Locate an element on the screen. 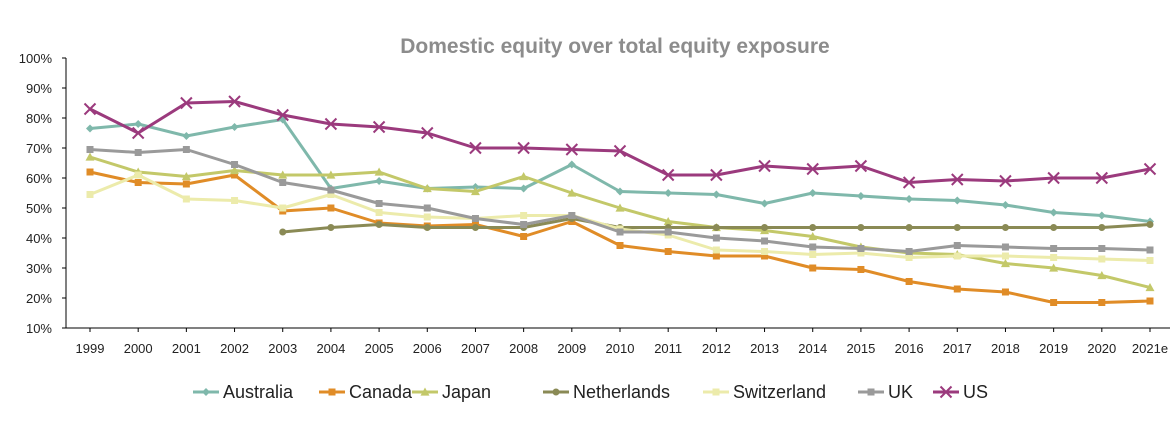 This screenshot has width=1175, height=436. series-netherlands is located at coordinates (716, 225).